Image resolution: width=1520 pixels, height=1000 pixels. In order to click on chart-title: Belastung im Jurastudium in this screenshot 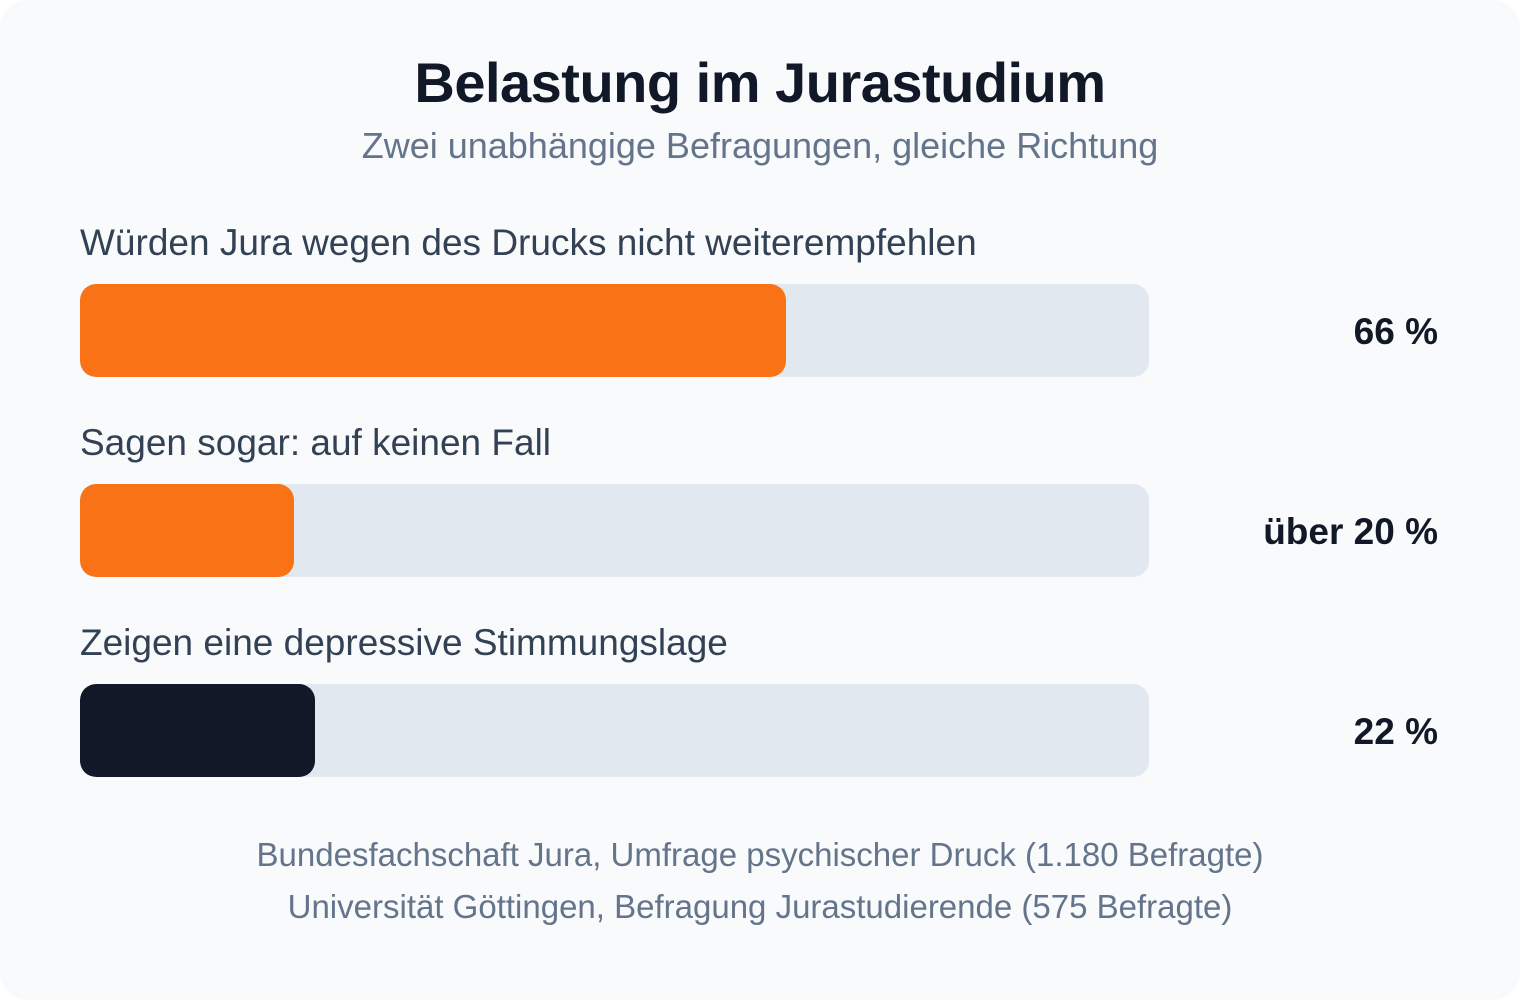, I will do `click(760, 82)`.